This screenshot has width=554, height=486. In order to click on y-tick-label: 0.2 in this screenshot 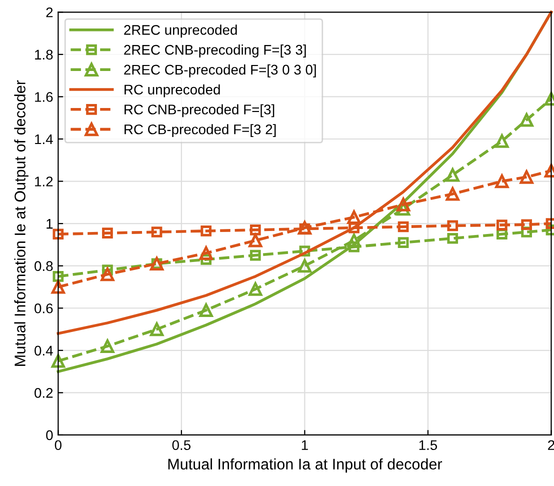, I will do `click(43, 393)`.